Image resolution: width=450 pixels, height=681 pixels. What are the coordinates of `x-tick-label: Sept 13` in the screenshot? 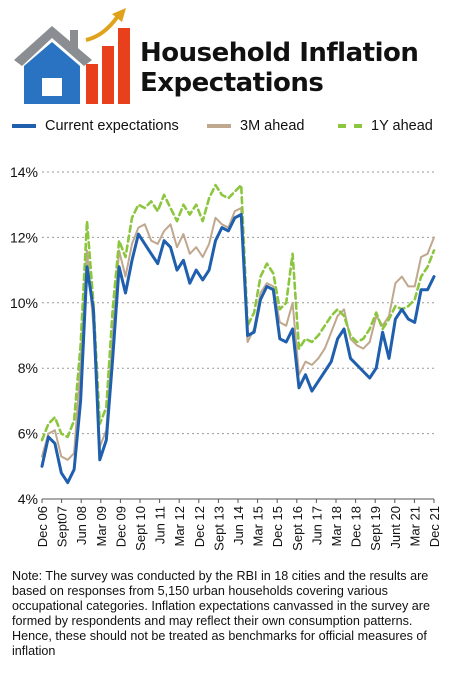 It's located at (218, 528).